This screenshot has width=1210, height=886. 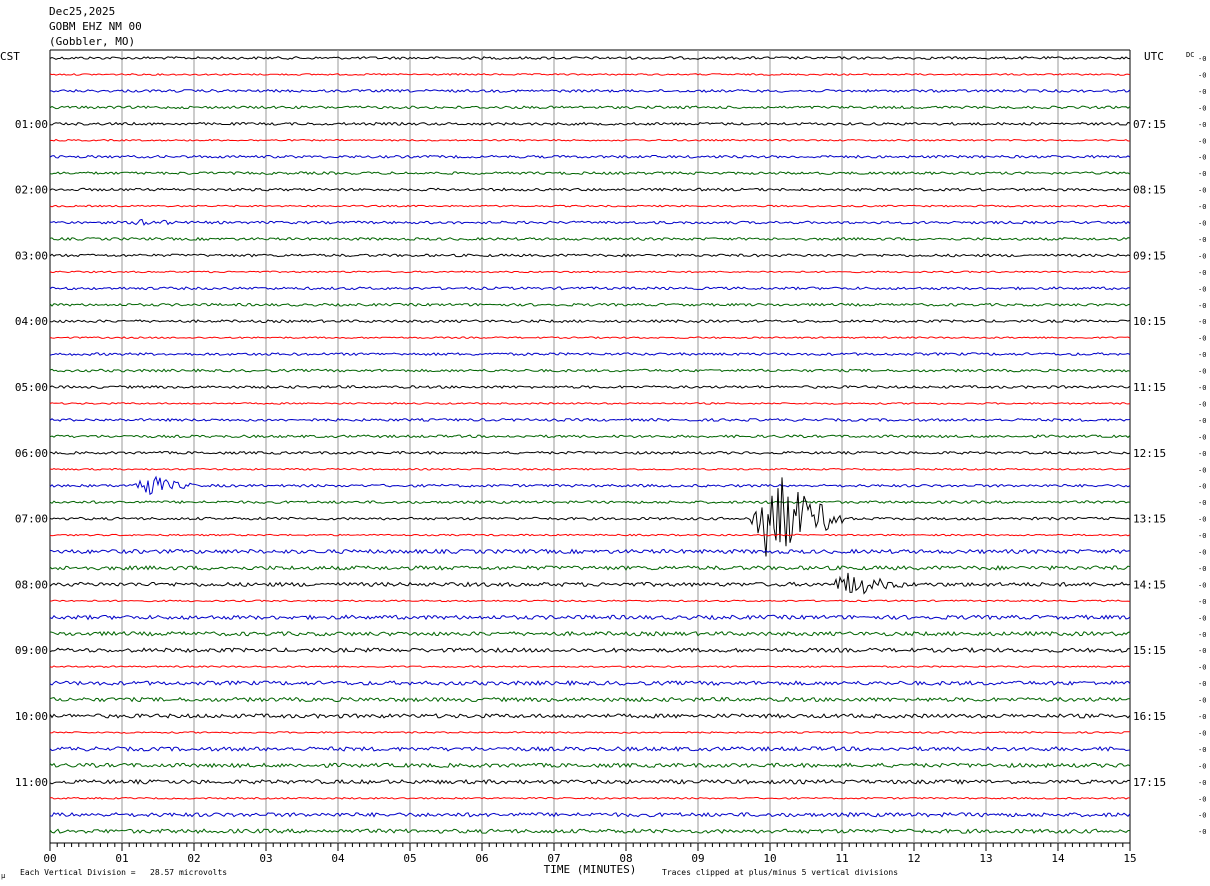 I want to click on x-tick-label: 02, so click(x=193, y=858).